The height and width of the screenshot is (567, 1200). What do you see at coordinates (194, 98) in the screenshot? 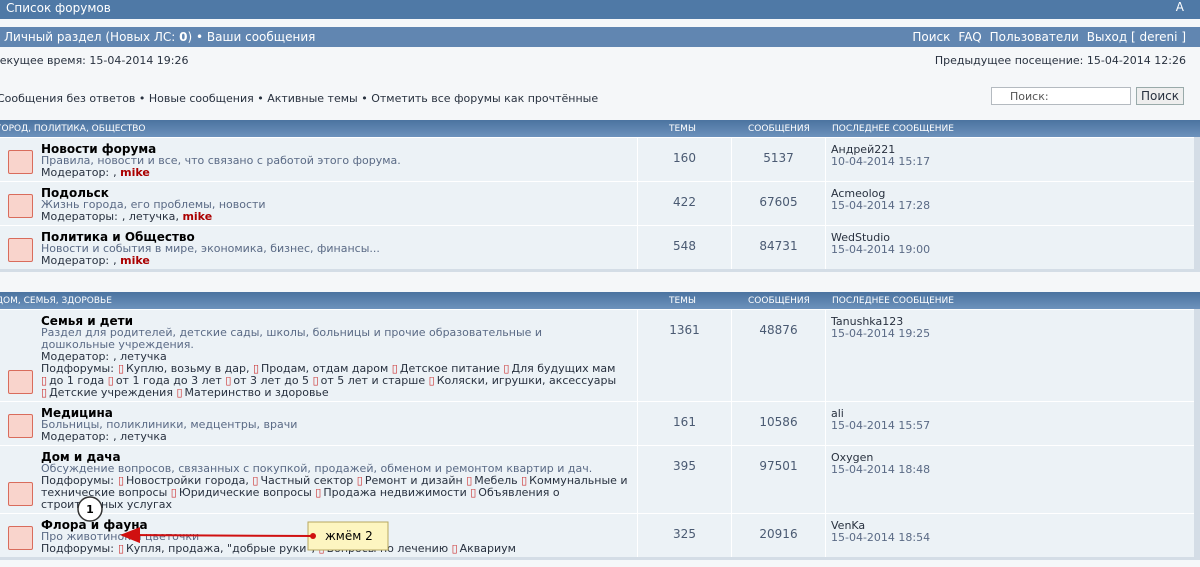
I see `quick-link: Новые сообщения` at bounding box center [194, 98].